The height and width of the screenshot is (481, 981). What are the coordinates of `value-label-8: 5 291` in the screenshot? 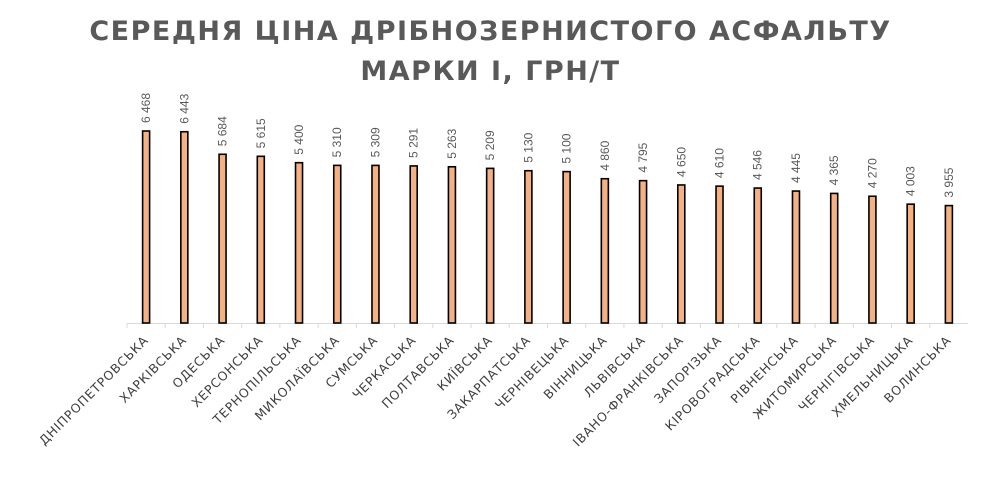 It's located at (414, 143).